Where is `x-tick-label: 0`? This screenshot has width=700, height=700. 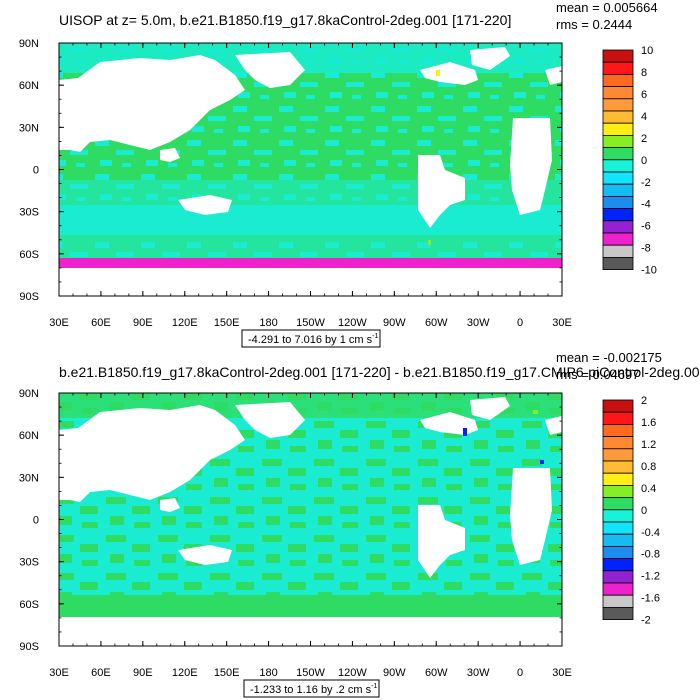 x-tick-label: 0 is located at coordinates (520, 323).